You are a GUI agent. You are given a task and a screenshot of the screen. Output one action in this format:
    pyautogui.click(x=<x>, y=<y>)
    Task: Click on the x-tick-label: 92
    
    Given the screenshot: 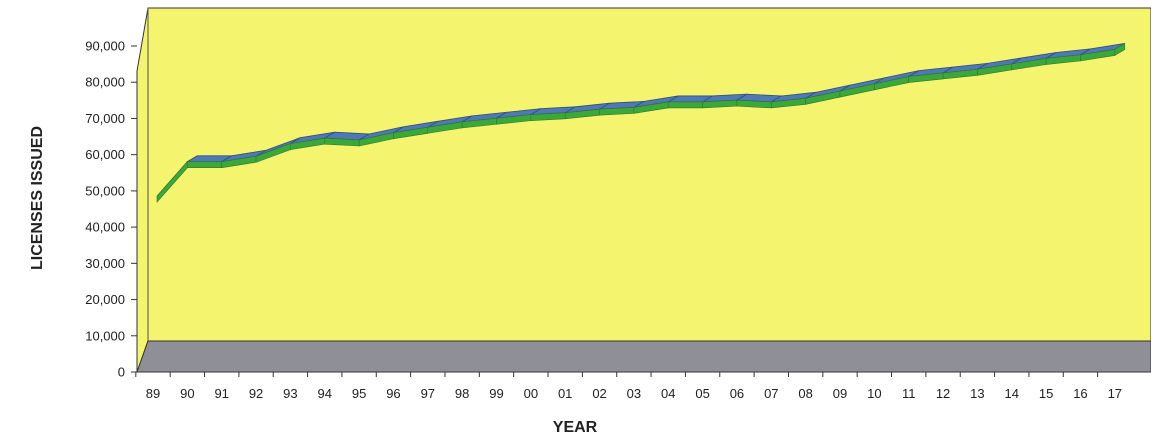 What is the action you would take?
    pyautogui.click(x=256, y=393)
    